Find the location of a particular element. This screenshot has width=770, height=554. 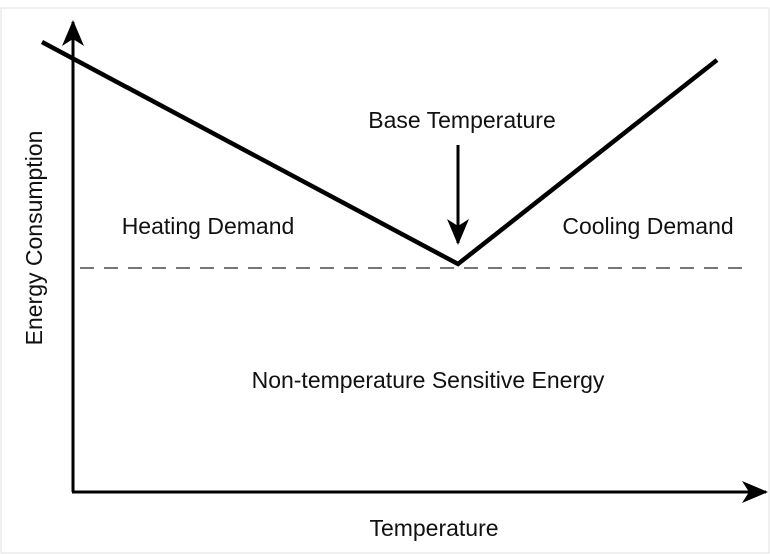

x-axis-label: Temperature is located at coordinates (433, 528).